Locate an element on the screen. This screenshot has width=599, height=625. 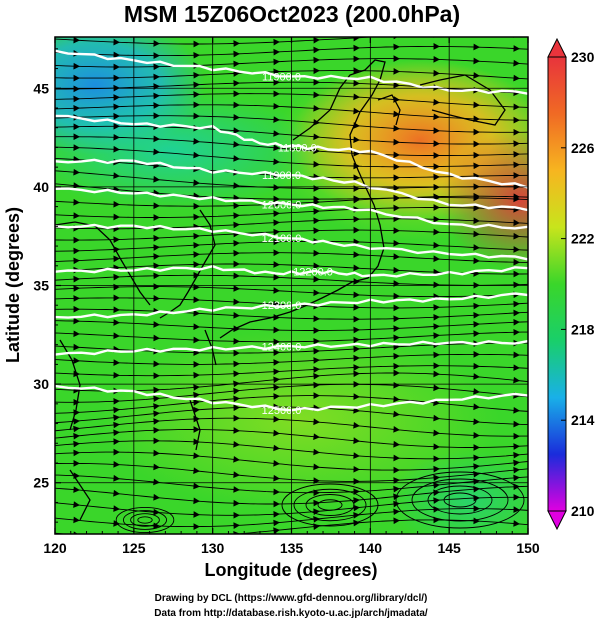
temperature-cool-southeast is located at coordinates (459, 492).